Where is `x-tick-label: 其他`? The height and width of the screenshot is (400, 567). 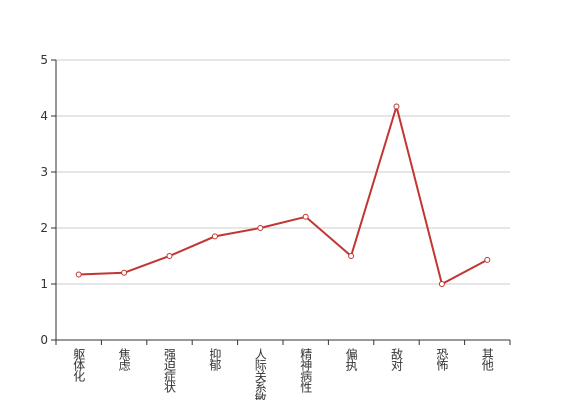
x-tick-label: 其他 is located at coordinates (487, 359).